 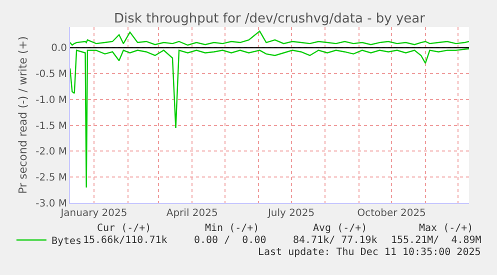 What do you see at coordinates (340, 228) in the screenshot?
I see `text: Avg (-/+)` at bounding box center [340, 228].